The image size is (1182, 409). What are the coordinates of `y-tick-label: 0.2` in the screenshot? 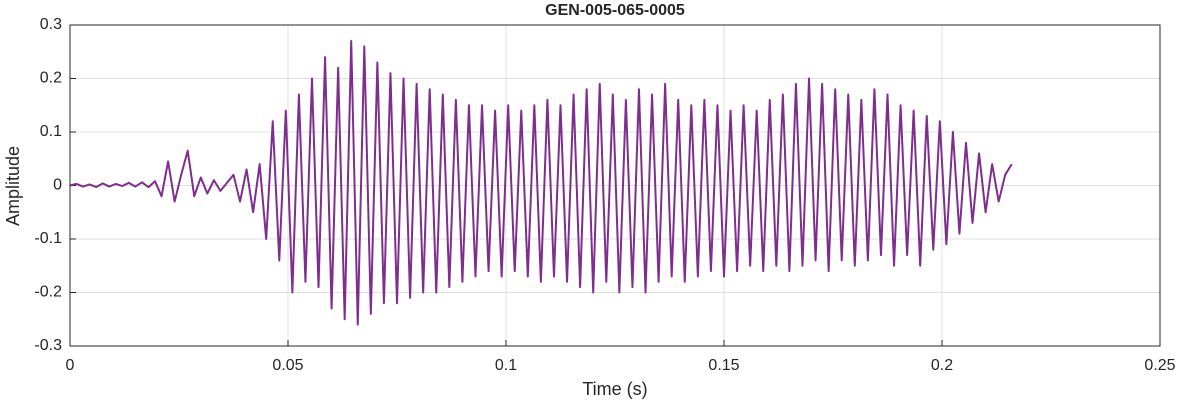 It's located at (51, 78).